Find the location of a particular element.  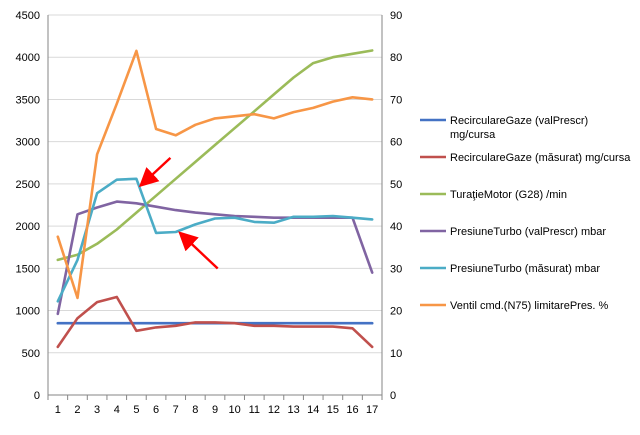

series-line-presiuneturbo-m-surat is located at coordinates (215, 240).